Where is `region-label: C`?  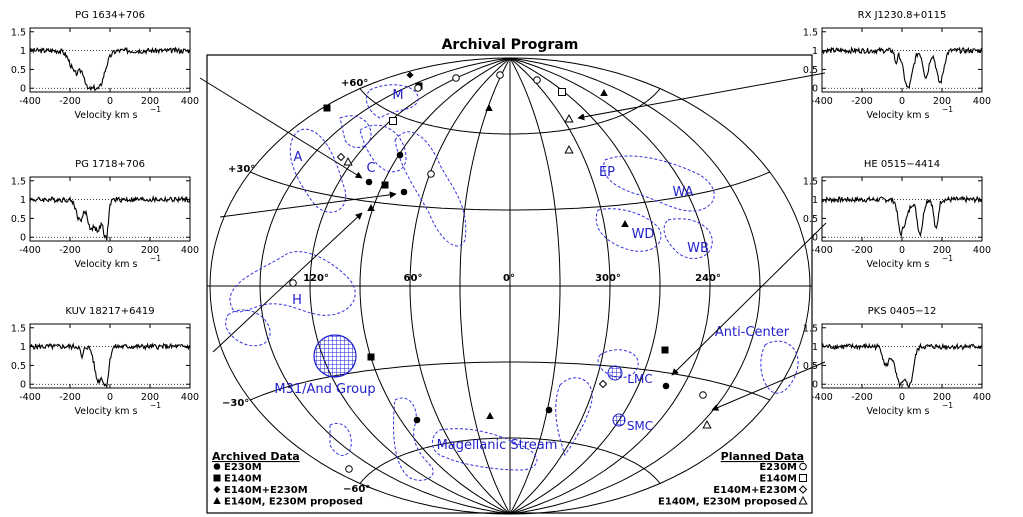 region-label: C is located at coordinates (370, 168).